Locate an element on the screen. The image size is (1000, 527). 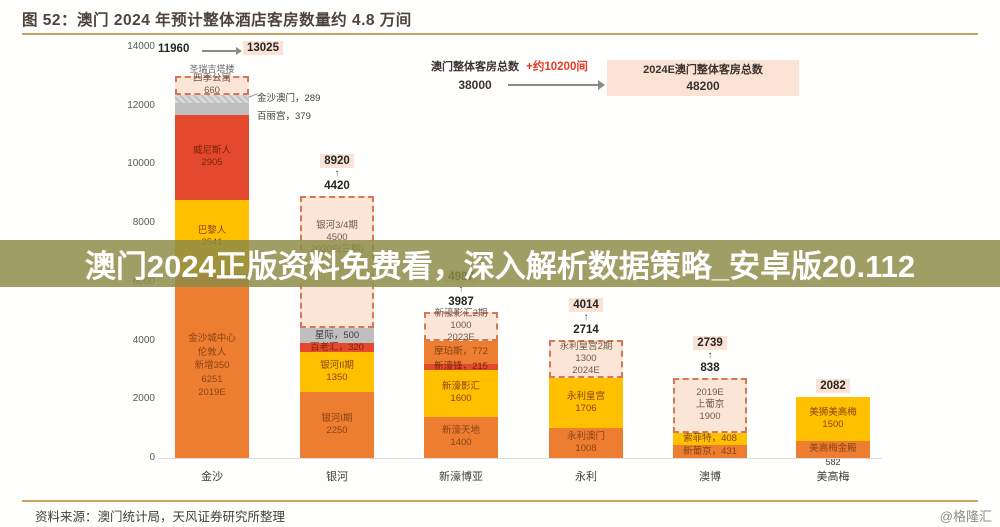
bar-segment is located at coordinates (212, 99).